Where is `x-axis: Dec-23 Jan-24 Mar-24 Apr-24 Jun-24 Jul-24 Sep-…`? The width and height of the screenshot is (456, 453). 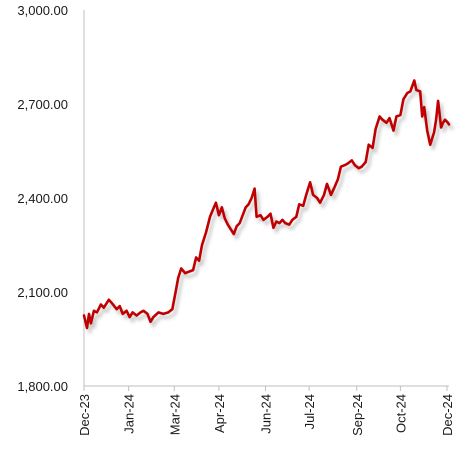 x-axis: Dec-23 Jan-24 Mar-24 Apr-24 Jun-24 Jul-24 Sep-… is located at coordinates (266, 410).